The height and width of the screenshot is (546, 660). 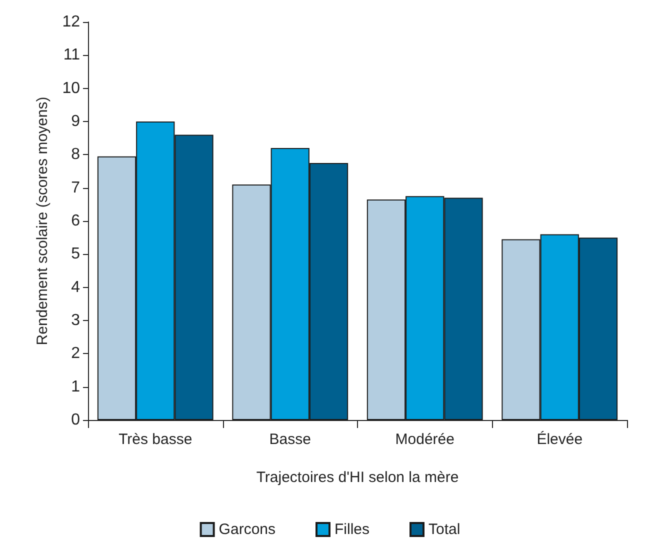 What do you see at coordinates (71, 22) in the screenshot?
I see `y-tick-label: 12` at bounding box center [71, 22].